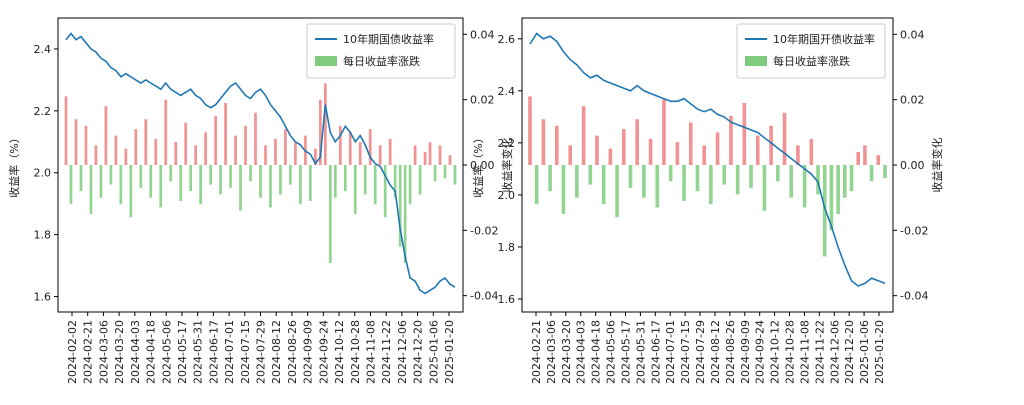 The width and height of the screenshot is (1024, 405). I want to click on legend-line-label: 10年期国债收益率, so click(388, 39).